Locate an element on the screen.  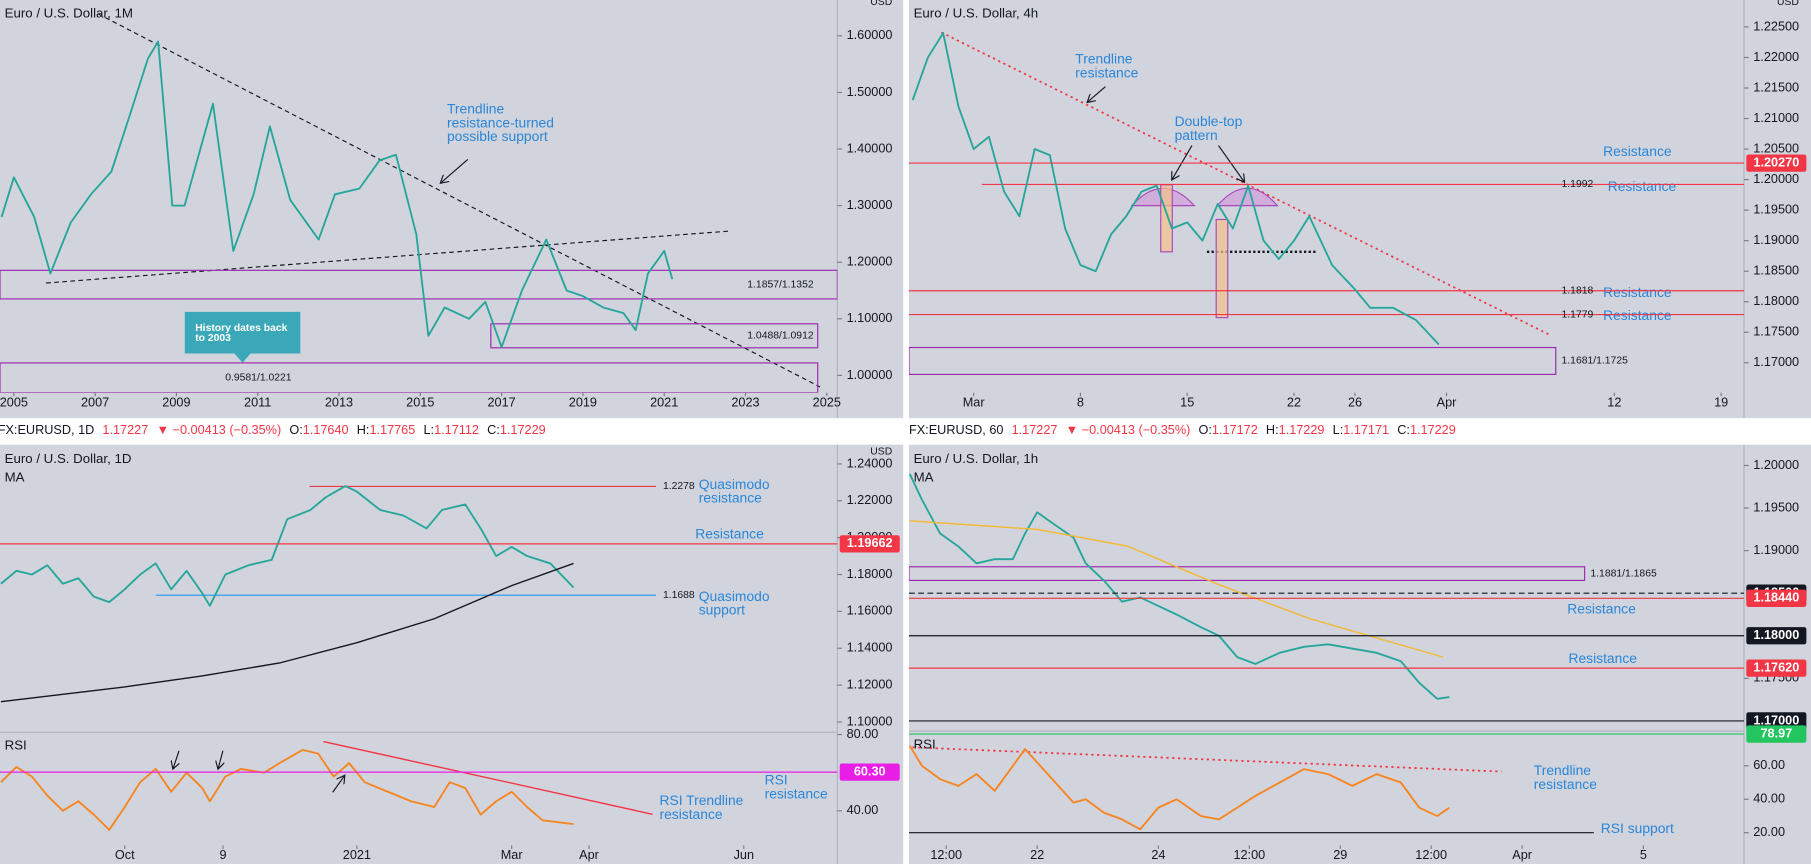
y-tick-label: 1.20000 is located at coordinates (1776, 465).